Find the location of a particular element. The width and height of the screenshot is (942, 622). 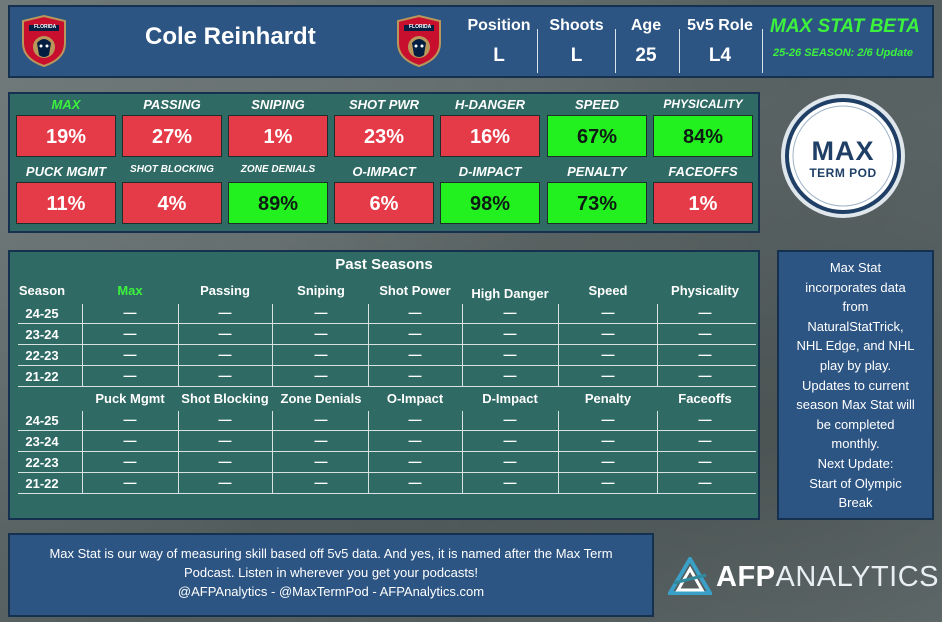

max-term-pod-logo: MAX TERM POD is located at coordinates (843, 156).